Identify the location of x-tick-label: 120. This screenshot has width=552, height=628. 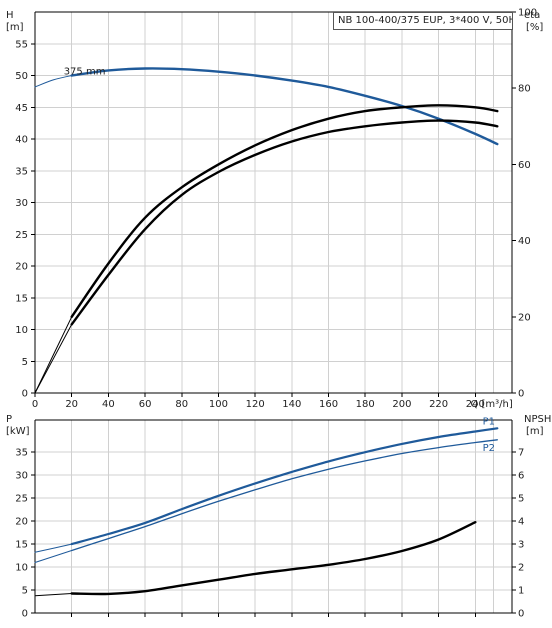
(255, 404).